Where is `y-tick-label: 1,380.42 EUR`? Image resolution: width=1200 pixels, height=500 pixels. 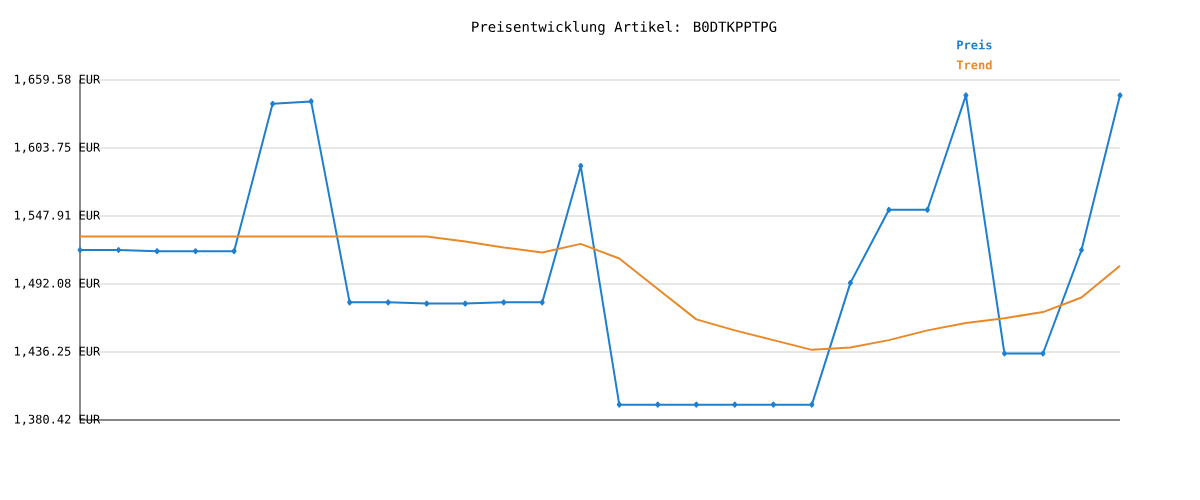 y-tick-label: 1,380.42 EUR is located at coordinates (57, 420).